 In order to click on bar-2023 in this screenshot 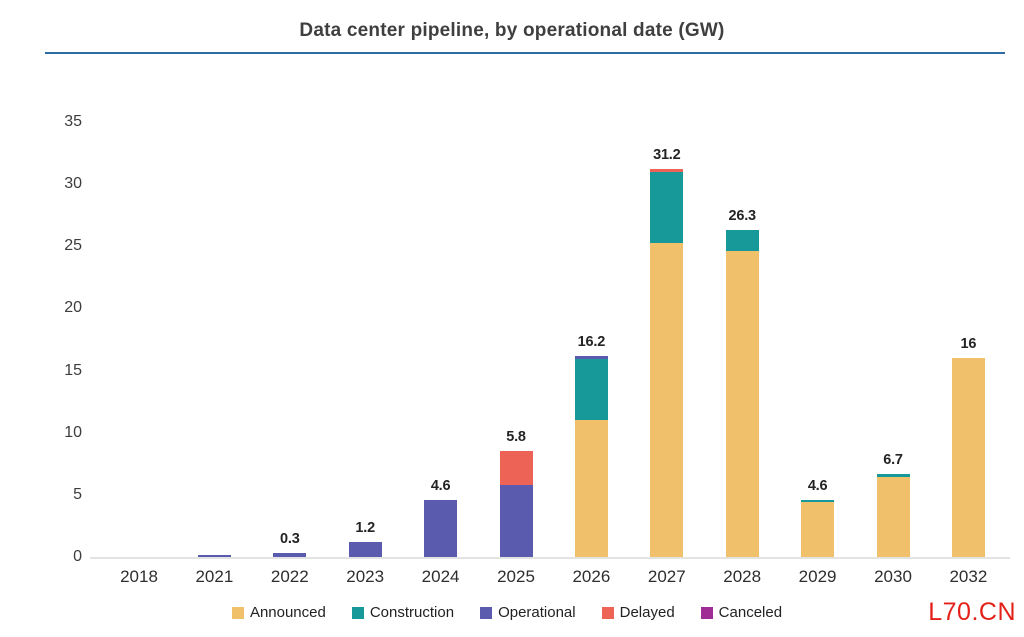, I will do `click(365, 549)`.